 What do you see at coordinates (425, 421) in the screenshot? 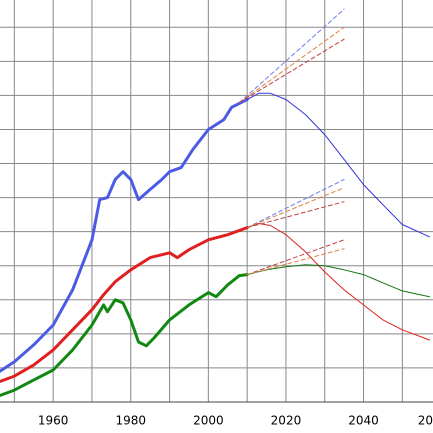
I see `x-tick-label: 20` at bounding box center [425, 421].